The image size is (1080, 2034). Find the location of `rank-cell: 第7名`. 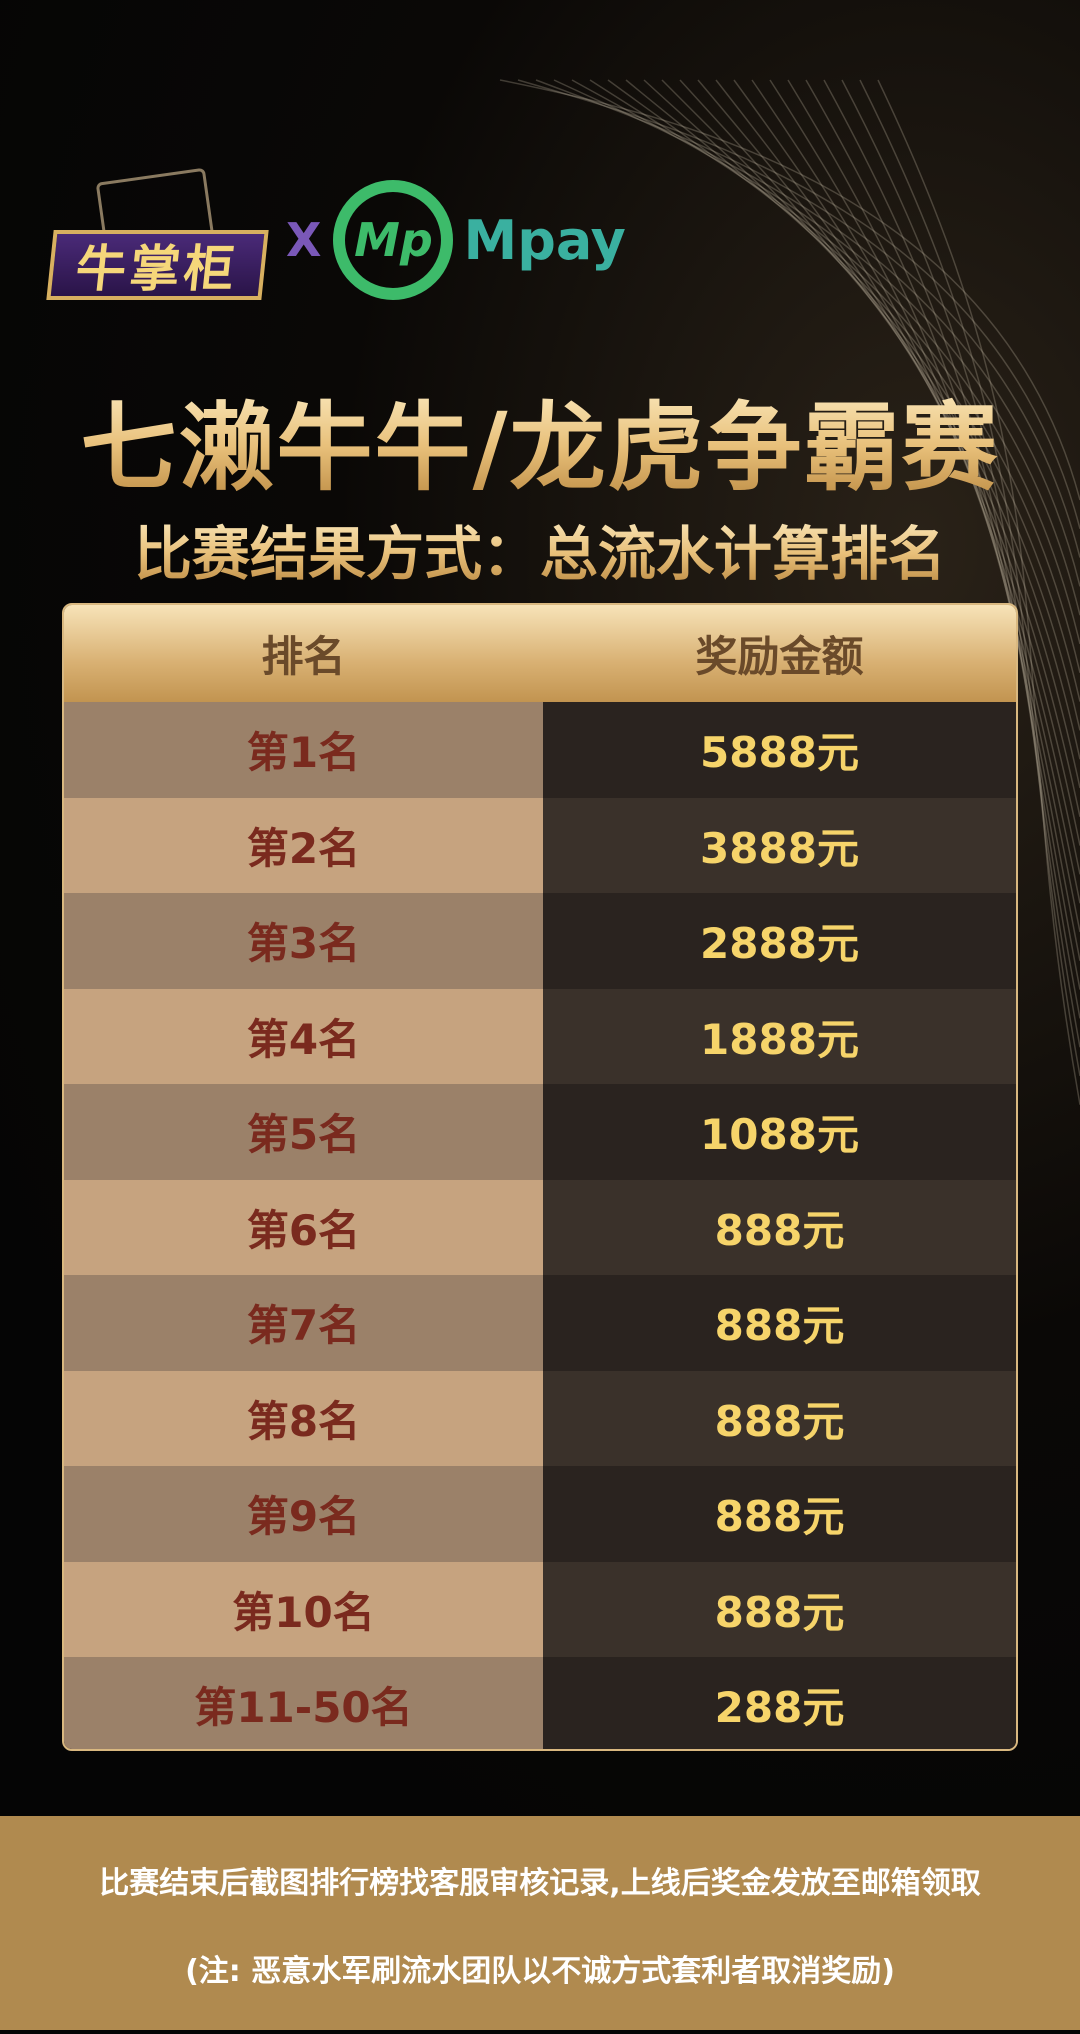

rank-cell: 第7名 is located at coordinates (303, 1323).